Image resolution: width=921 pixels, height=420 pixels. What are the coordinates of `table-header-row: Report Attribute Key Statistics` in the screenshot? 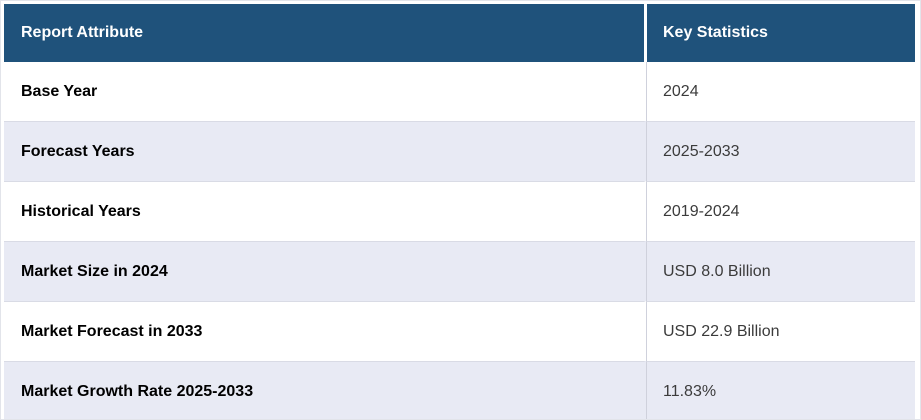 It's located at (459, 33).